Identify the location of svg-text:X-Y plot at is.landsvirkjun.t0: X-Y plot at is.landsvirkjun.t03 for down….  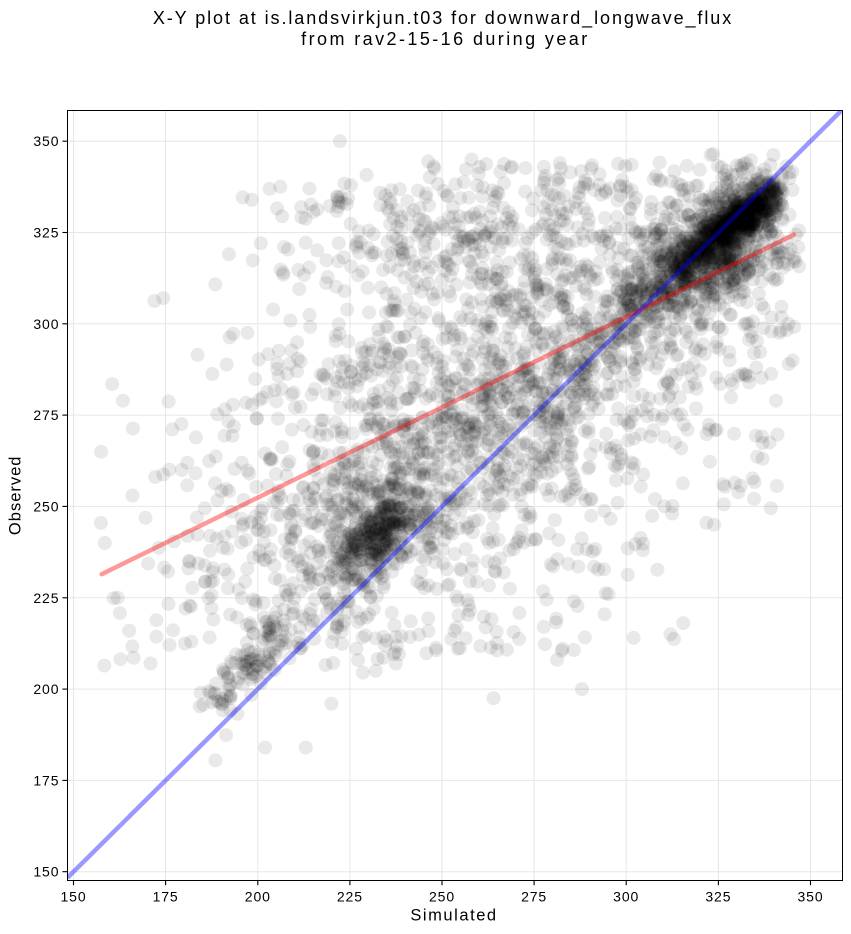
(443, 18).